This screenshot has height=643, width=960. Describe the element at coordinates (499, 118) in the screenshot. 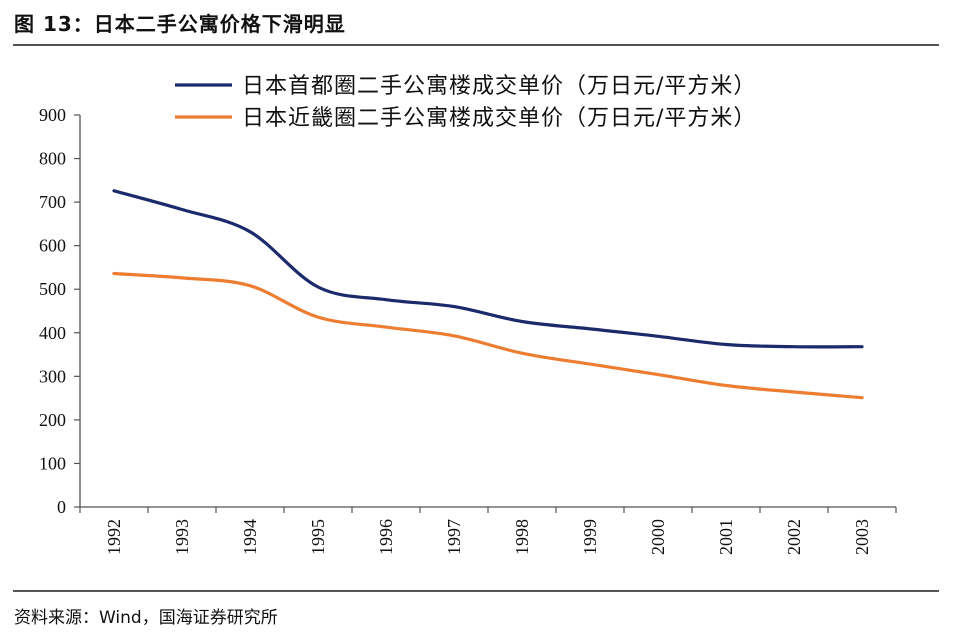

I see `legend-label-2: 日本近畿圈二手公寓楼成交单价（万日元/平方米）` at that location.